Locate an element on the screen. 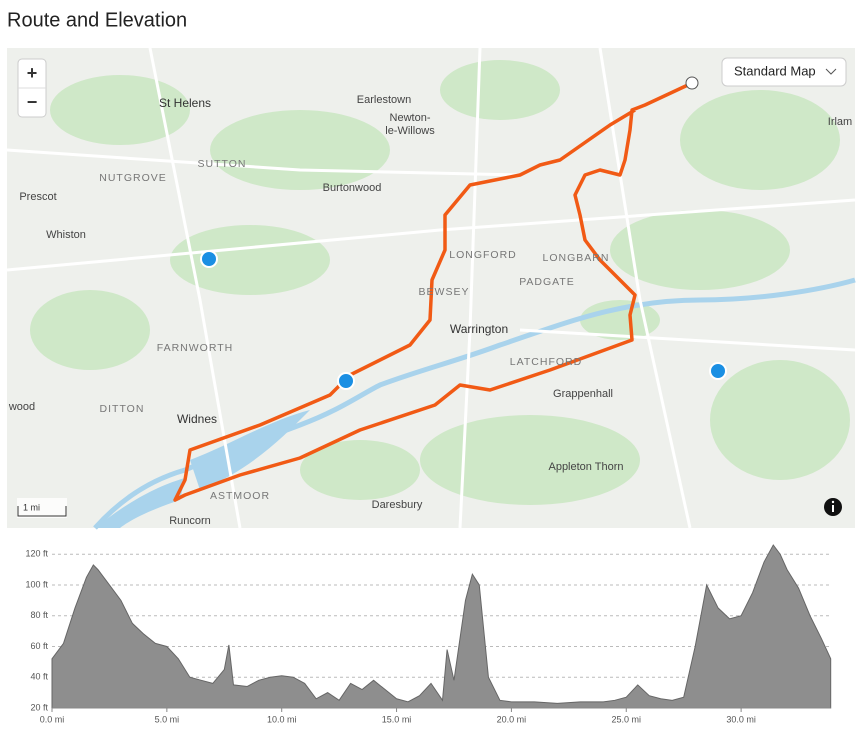 The width and height of the screenshot is (867, 742). map-label: Irlam is located at coordinates (840, 122).